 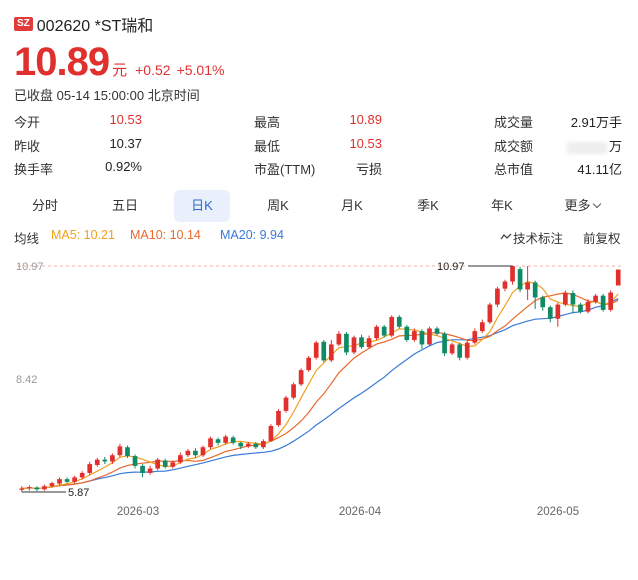 I want to click on current-price: 10.89, so click(x=62, y=62).